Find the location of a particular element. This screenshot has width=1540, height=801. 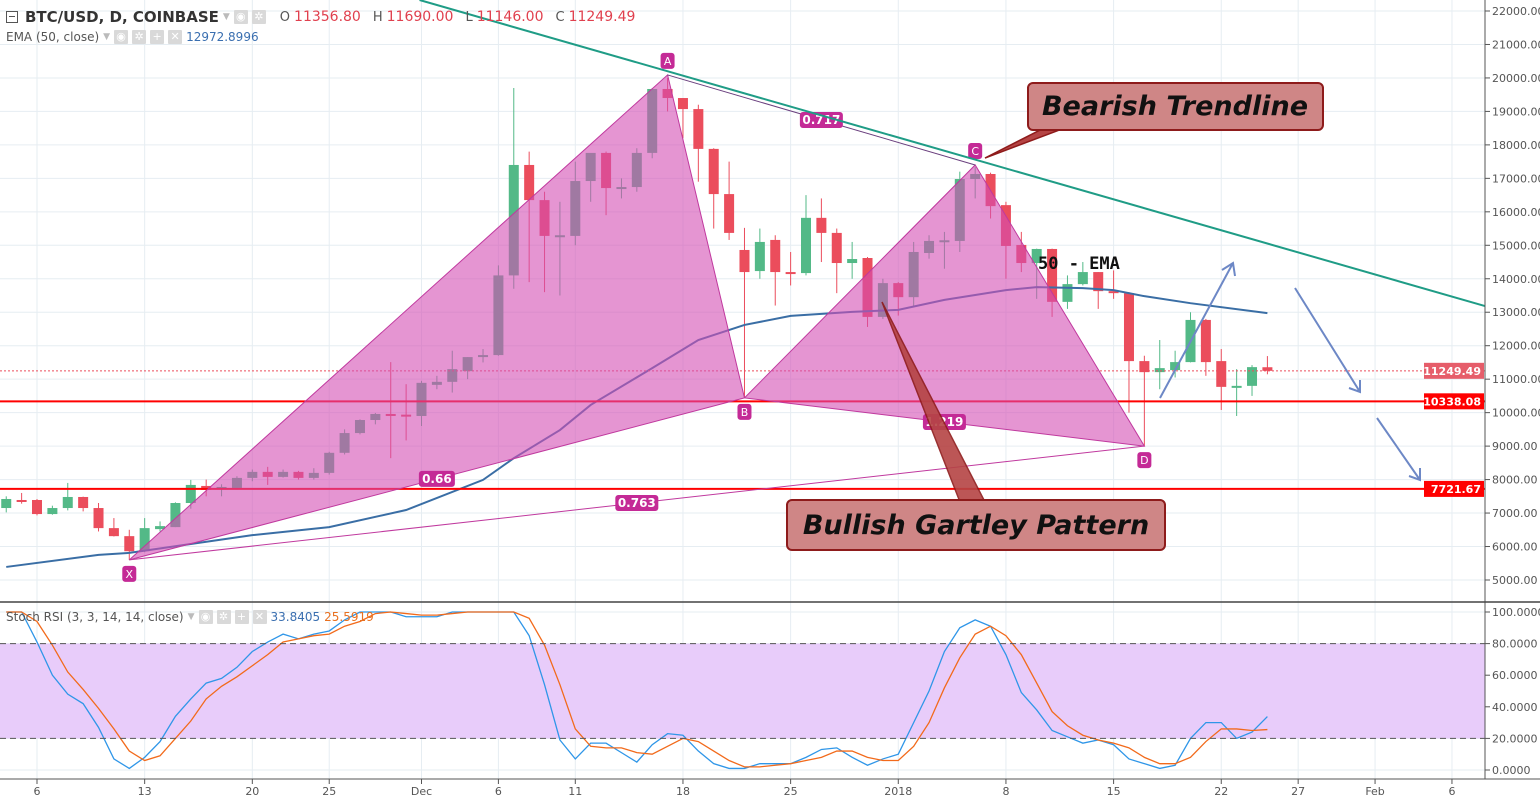

close-label: C is located at coordinates (560, 17).